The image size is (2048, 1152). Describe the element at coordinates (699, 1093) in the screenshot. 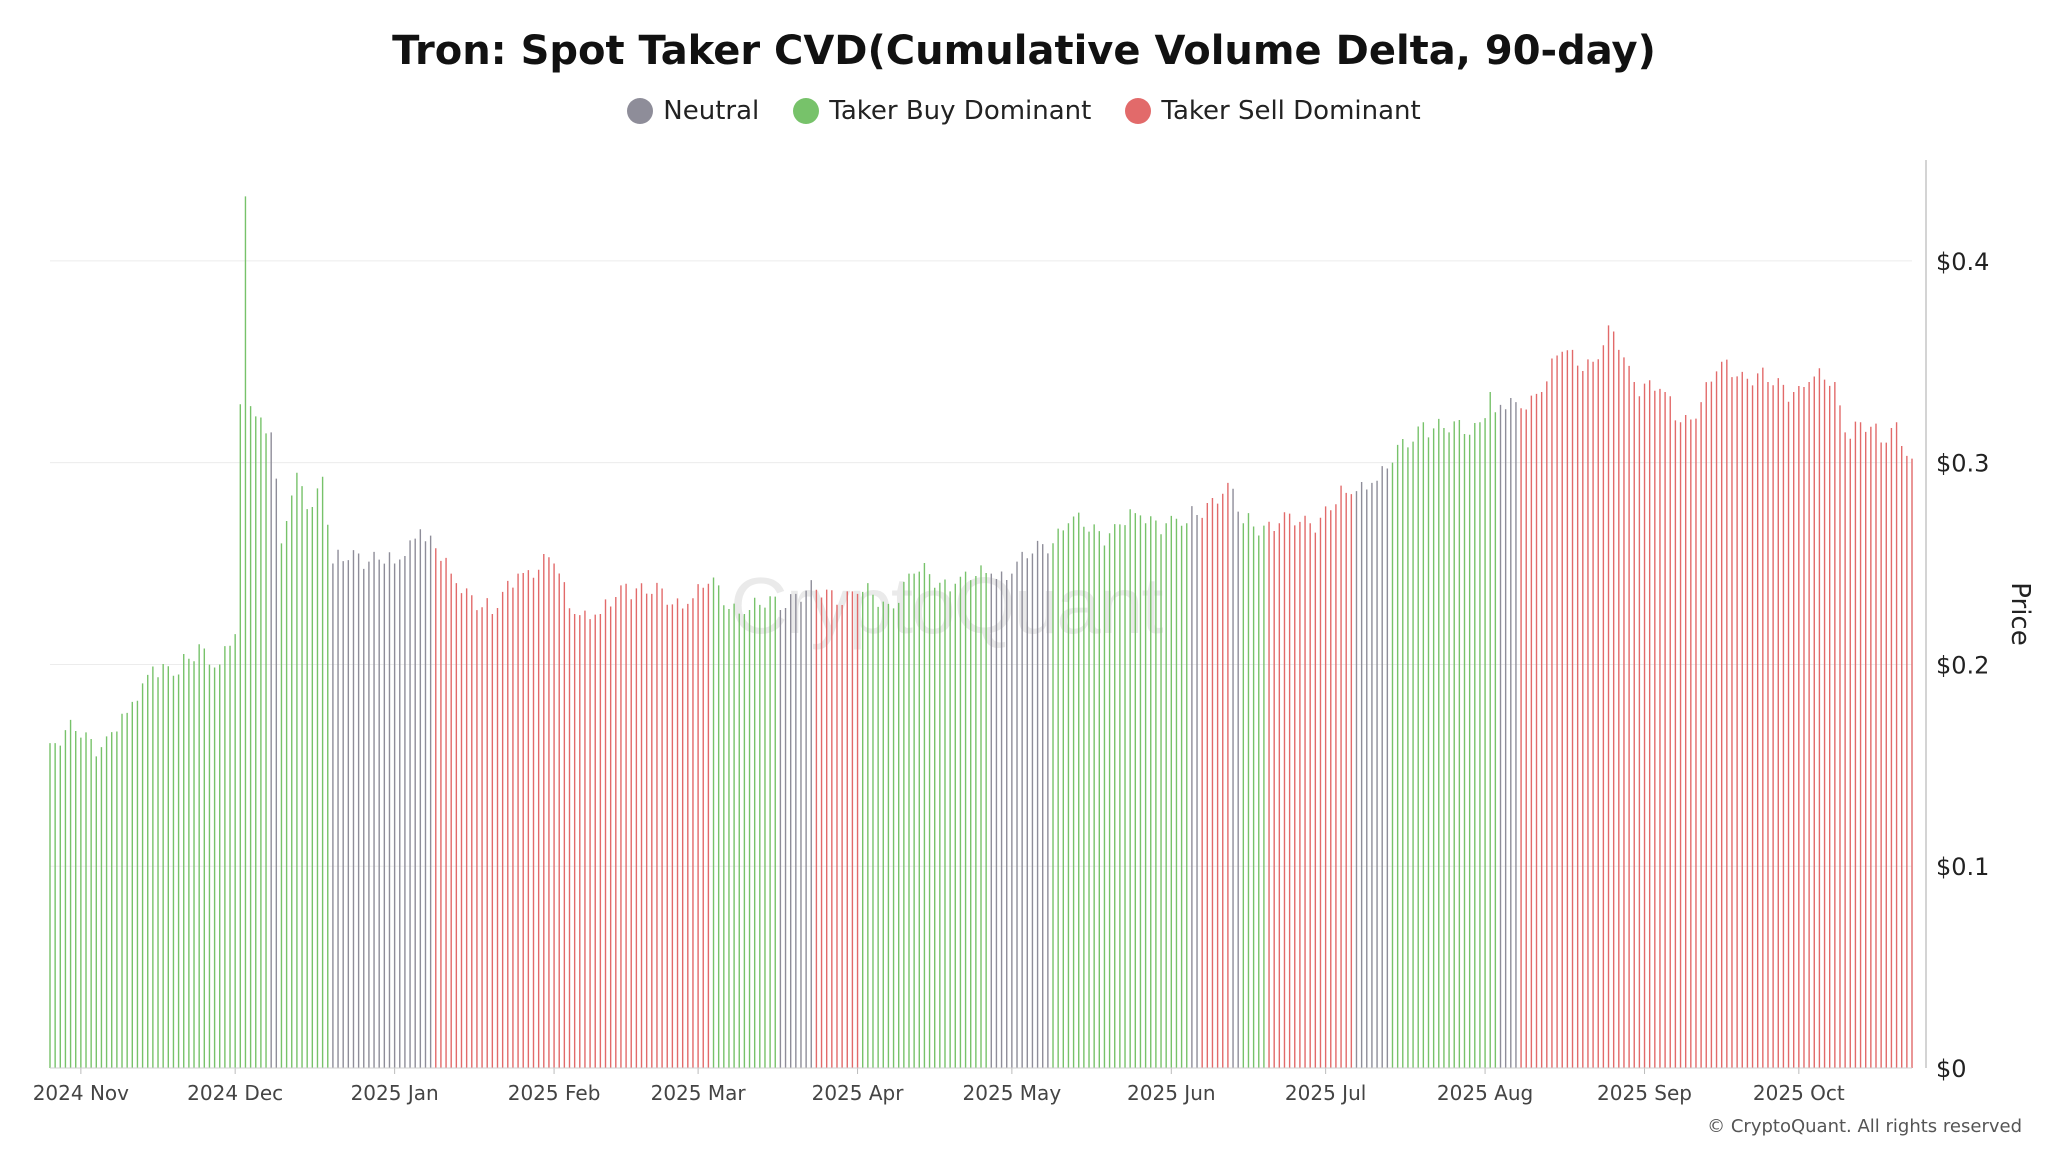

I see `x-tick-label: 2025 Mar` at that location.